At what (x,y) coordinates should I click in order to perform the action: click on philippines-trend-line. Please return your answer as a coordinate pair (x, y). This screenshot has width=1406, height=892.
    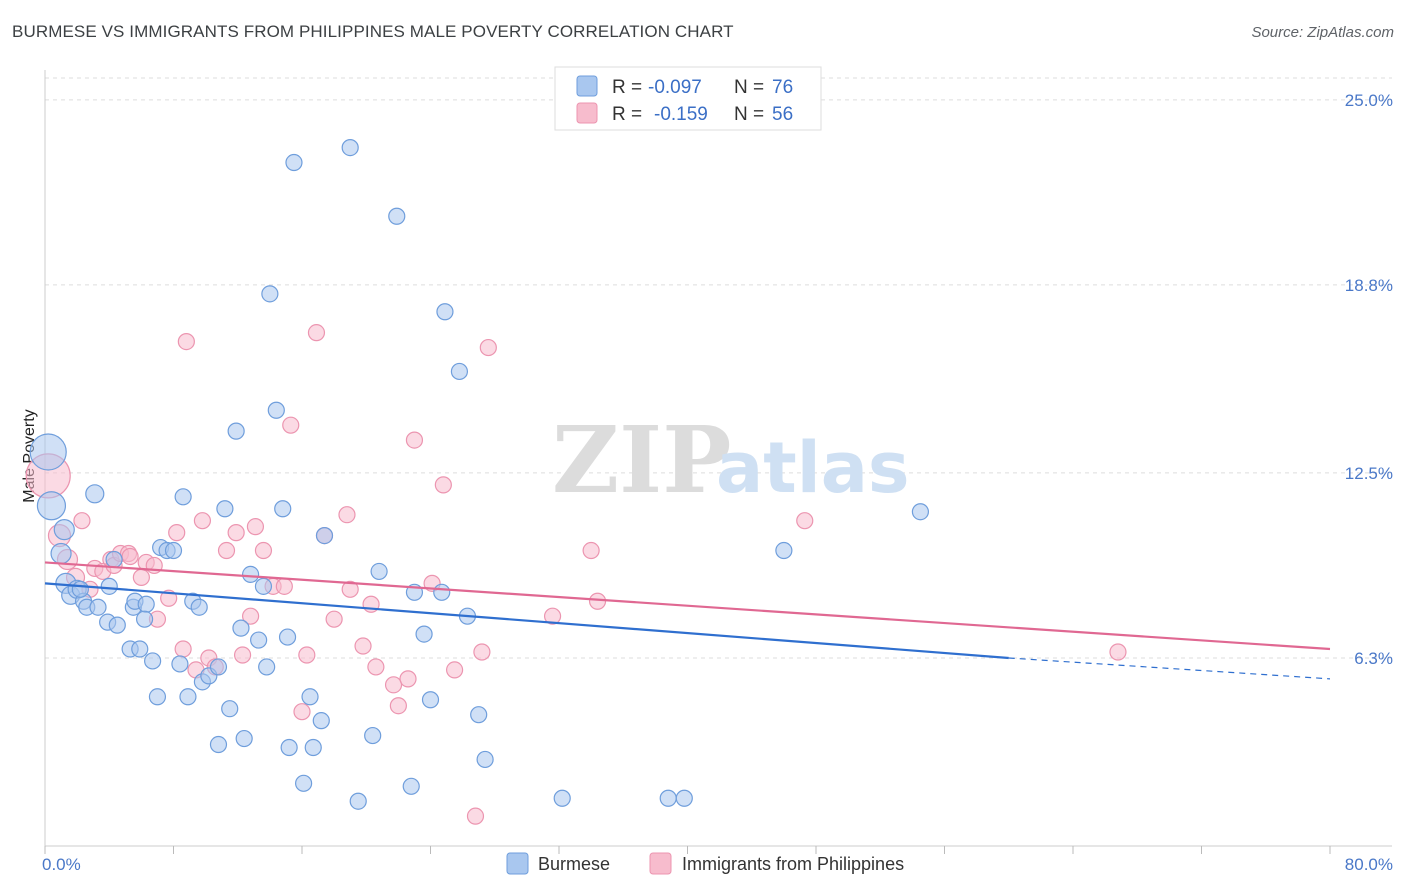
    Looking at the image, I should click on (687, 606).